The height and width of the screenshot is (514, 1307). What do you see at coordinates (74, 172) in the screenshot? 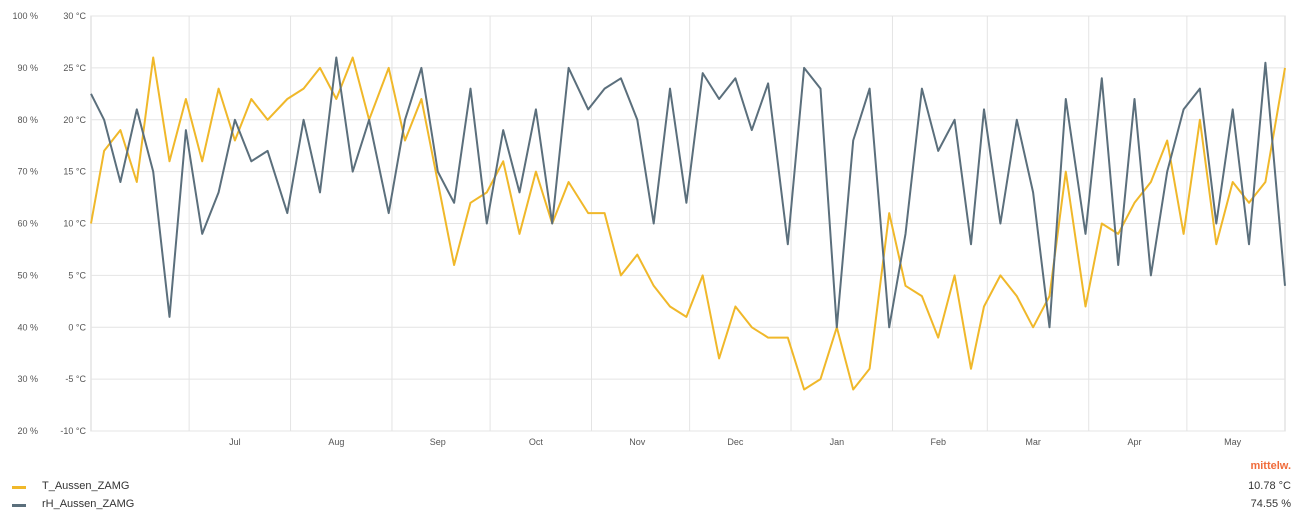
I see `y-tick-label-temperature: 15 °C` at bounding box center [74, 172].